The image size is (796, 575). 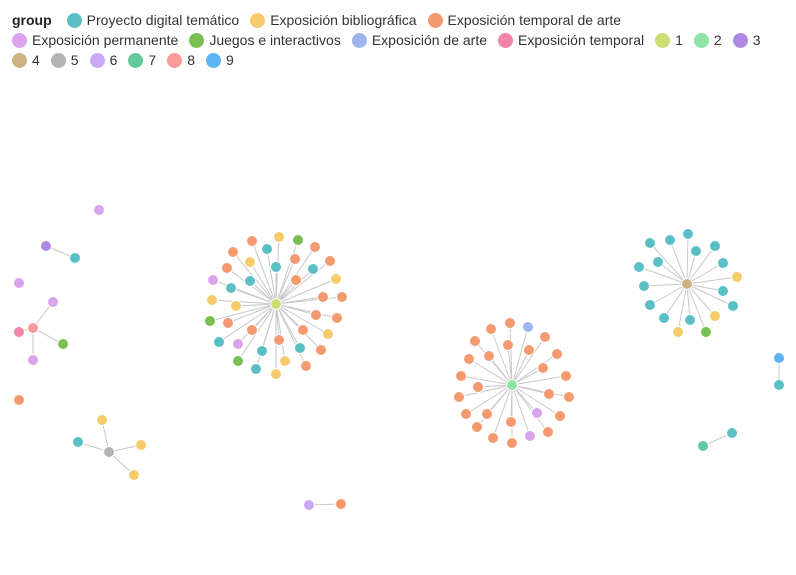 What do you see at coordinates (219, 60) in the screenshot?
I see `legend-item-9: 9` at bounding box center [219, 60].